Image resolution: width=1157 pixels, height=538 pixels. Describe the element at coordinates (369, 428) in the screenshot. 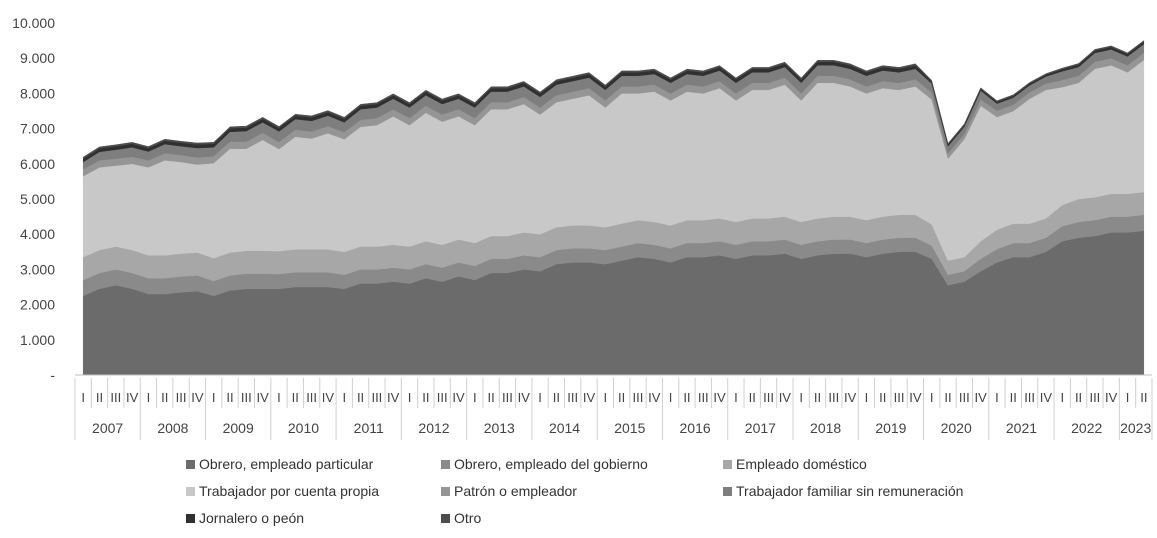

I see `year-label: 2011` at that location.